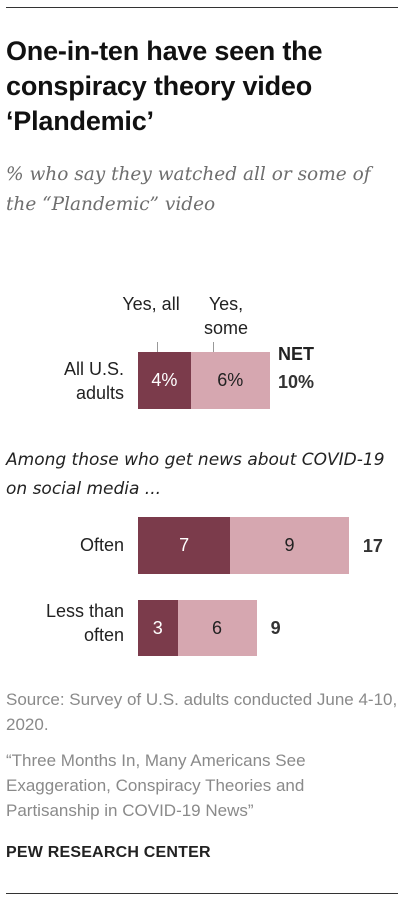  I want to click on brand-logo-text: PEW RESEARCH CENTER, so click(108, 852).